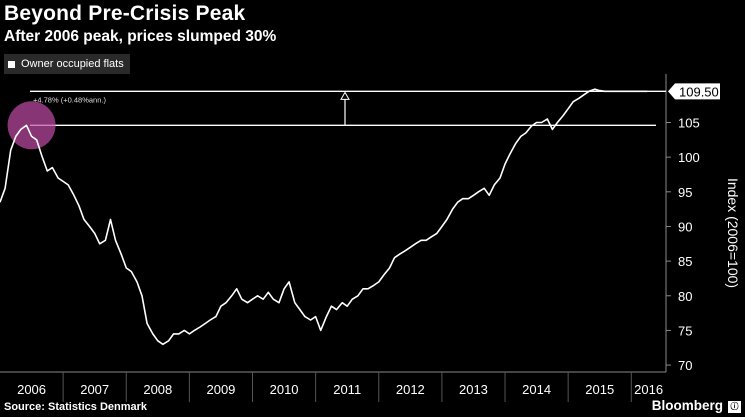 This screenshot has width=745, height=417. I want to click on y-tick-label: 85, so click(685, 261).